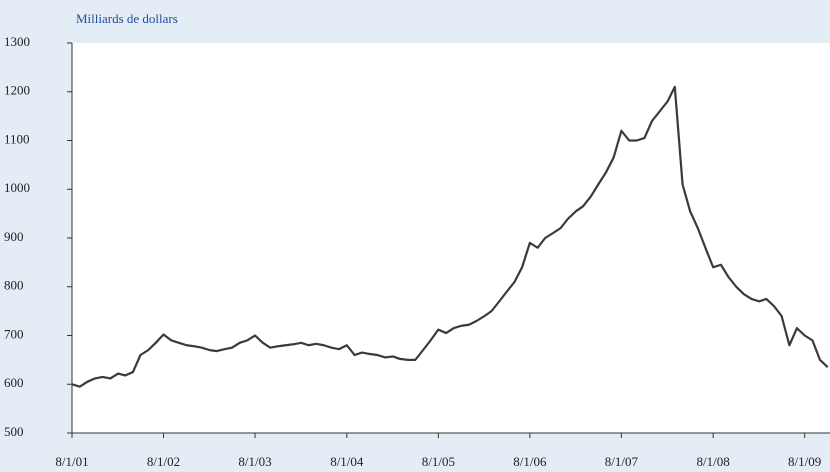  I want to click on x-tick-label: 8/1/03, so click(254, 461).